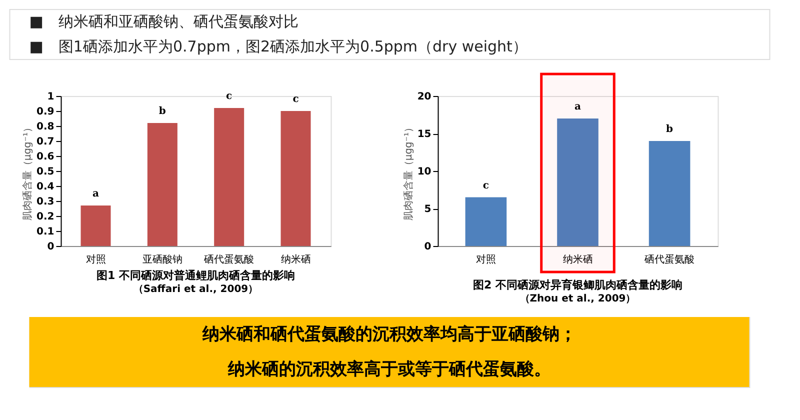 This screenshot has width=800, height=420. I want to click on y-tick-label: 0.5, so click(45, 172).